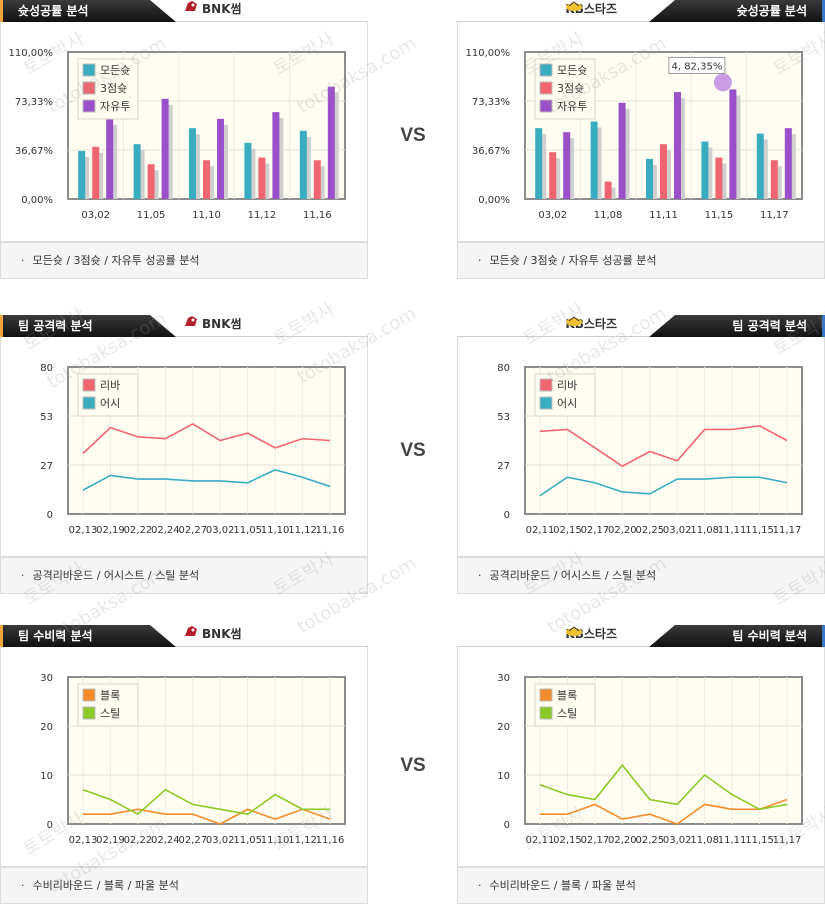 This screenshot has height=905, width=825. I want to click on panel-footer: · 모든슛 / 3점슛 / 자유투 성공률 분석, so click(184, 260).